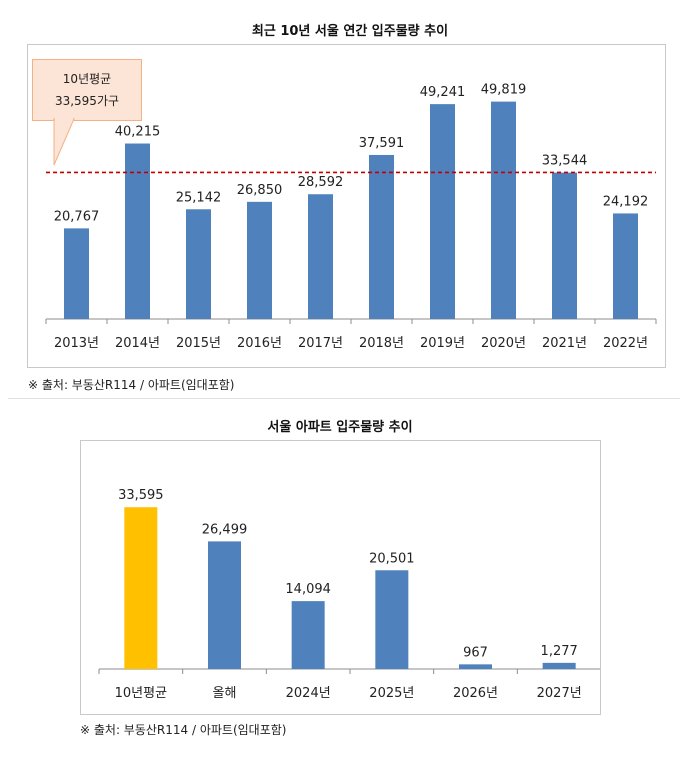  What do you see at coordinates (475, 693) in the screenshot?
I see `x-tick-label-2026년: 2026년` at bounding box center [475, 693].